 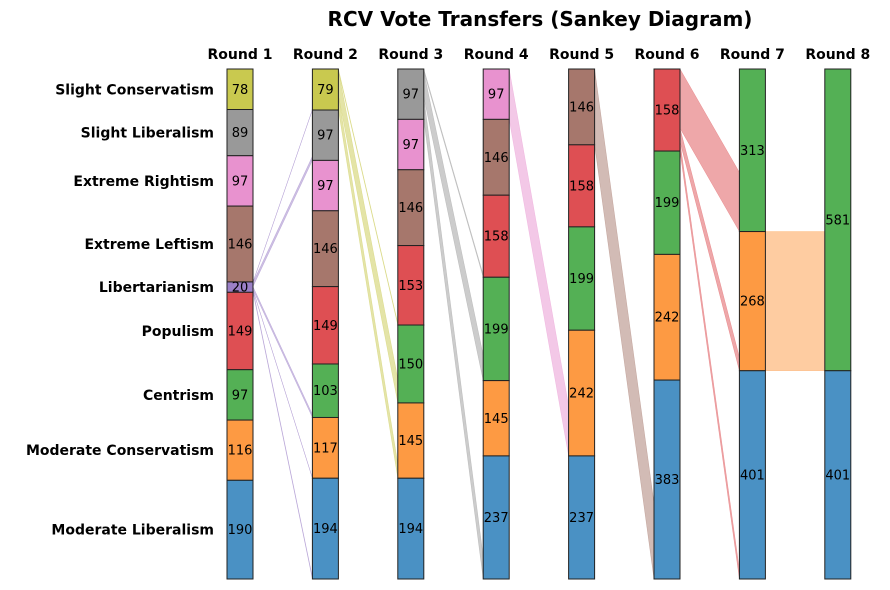 I want to click on value-round3-extreme-leftism: 146, so click(x=410, y=208).